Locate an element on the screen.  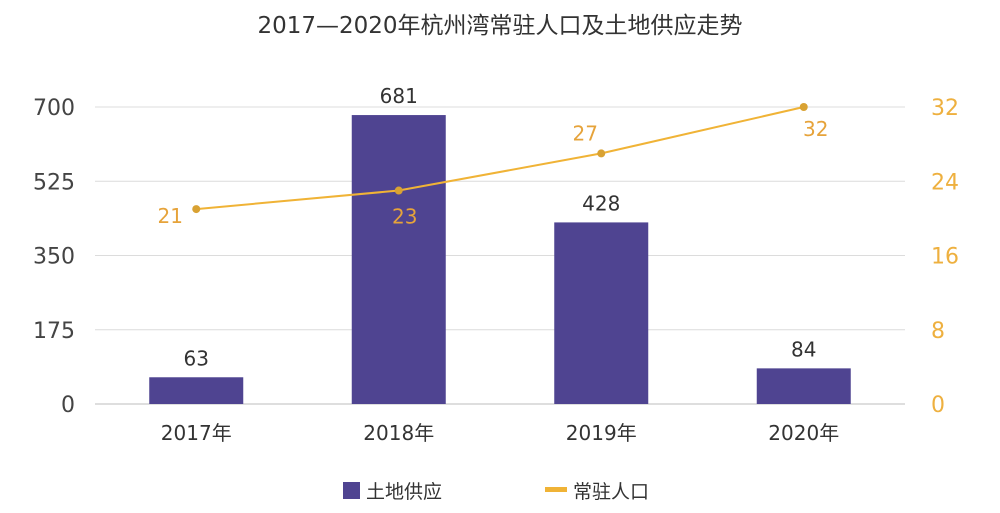
line-value-label: 32 is located at coordinates (815, 129).